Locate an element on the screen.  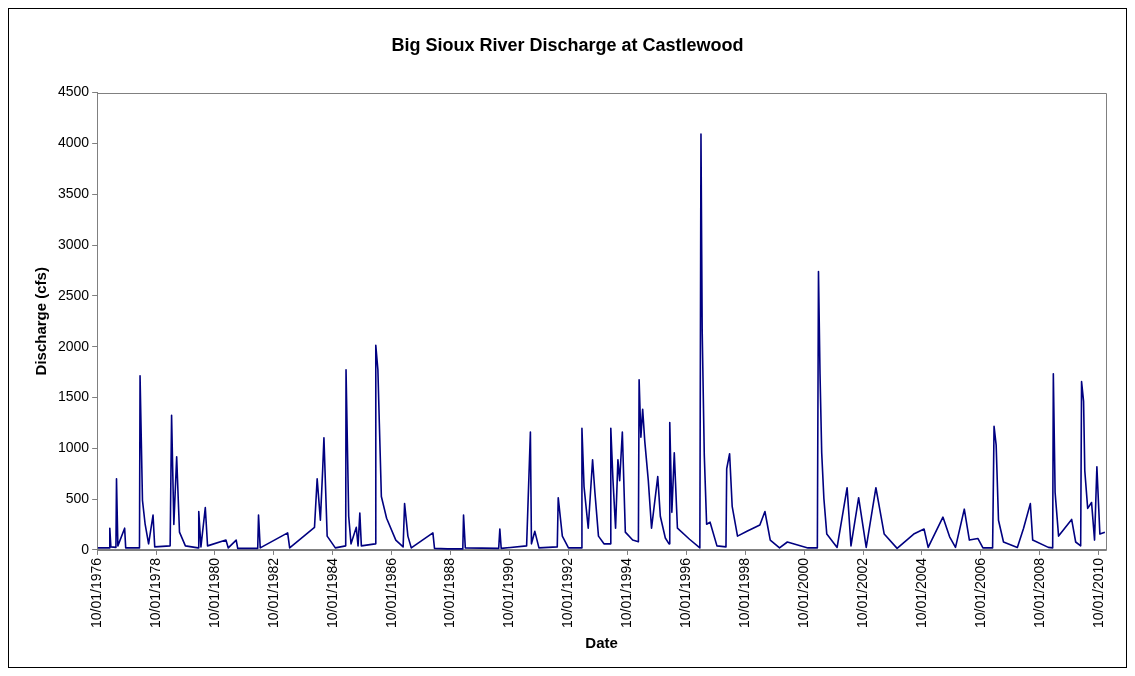
y-tick-label: 1000 is located at coordinates (73, 447).